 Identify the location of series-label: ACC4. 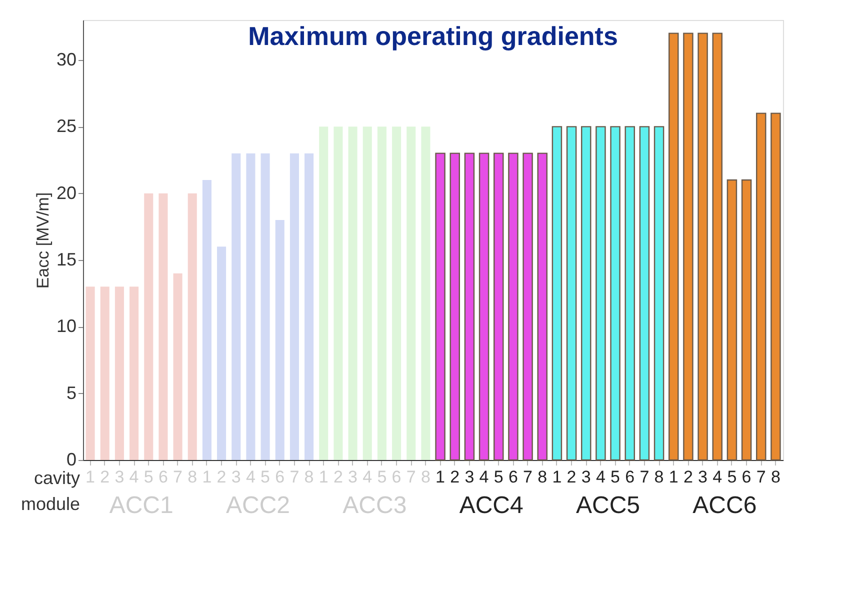
(491, 505).